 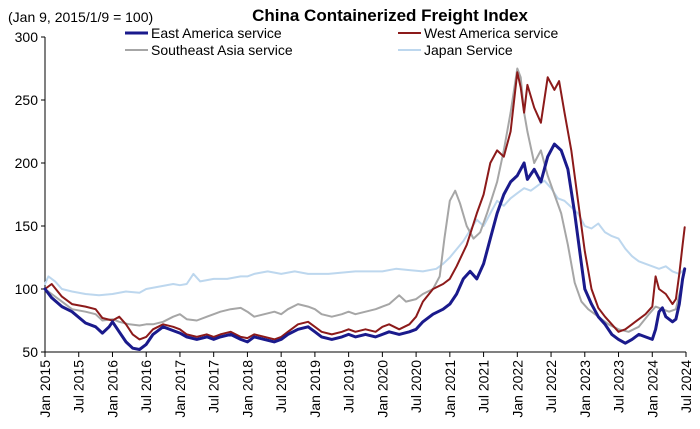 What do you see at coordinates (180, 389) in the screenshot?
I see `x-tick-label: Jan 2017` at bounding box center [180, 389].